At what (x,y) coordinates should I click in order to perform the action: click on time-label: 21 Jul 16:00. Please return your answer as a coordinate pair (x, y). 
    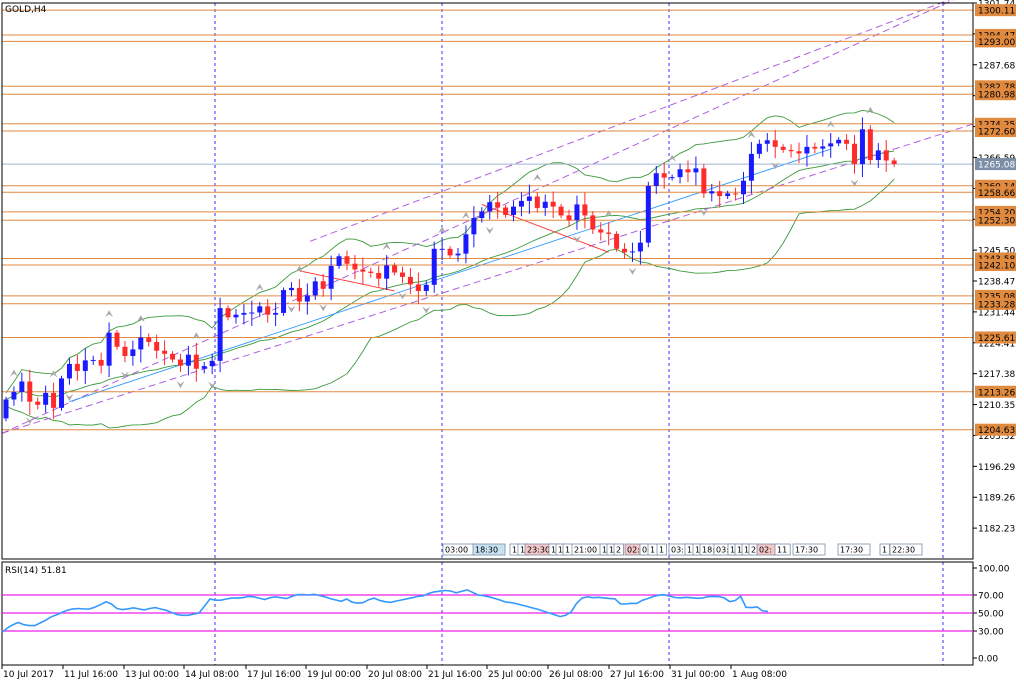
    Looking at the image, I should click on (455, 675).